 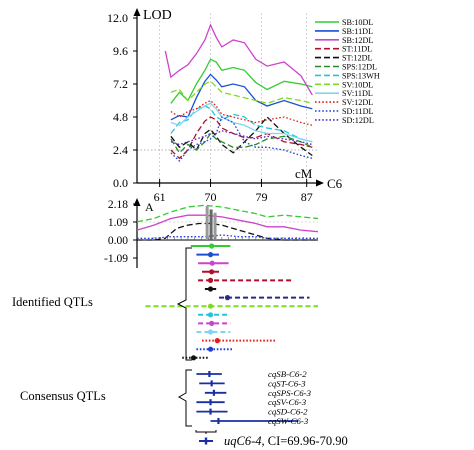 What do you see at coordinates (261, 197) in the screenshot?
I see `lod-x-tick-label: 79` at bounding box center [261, 197].